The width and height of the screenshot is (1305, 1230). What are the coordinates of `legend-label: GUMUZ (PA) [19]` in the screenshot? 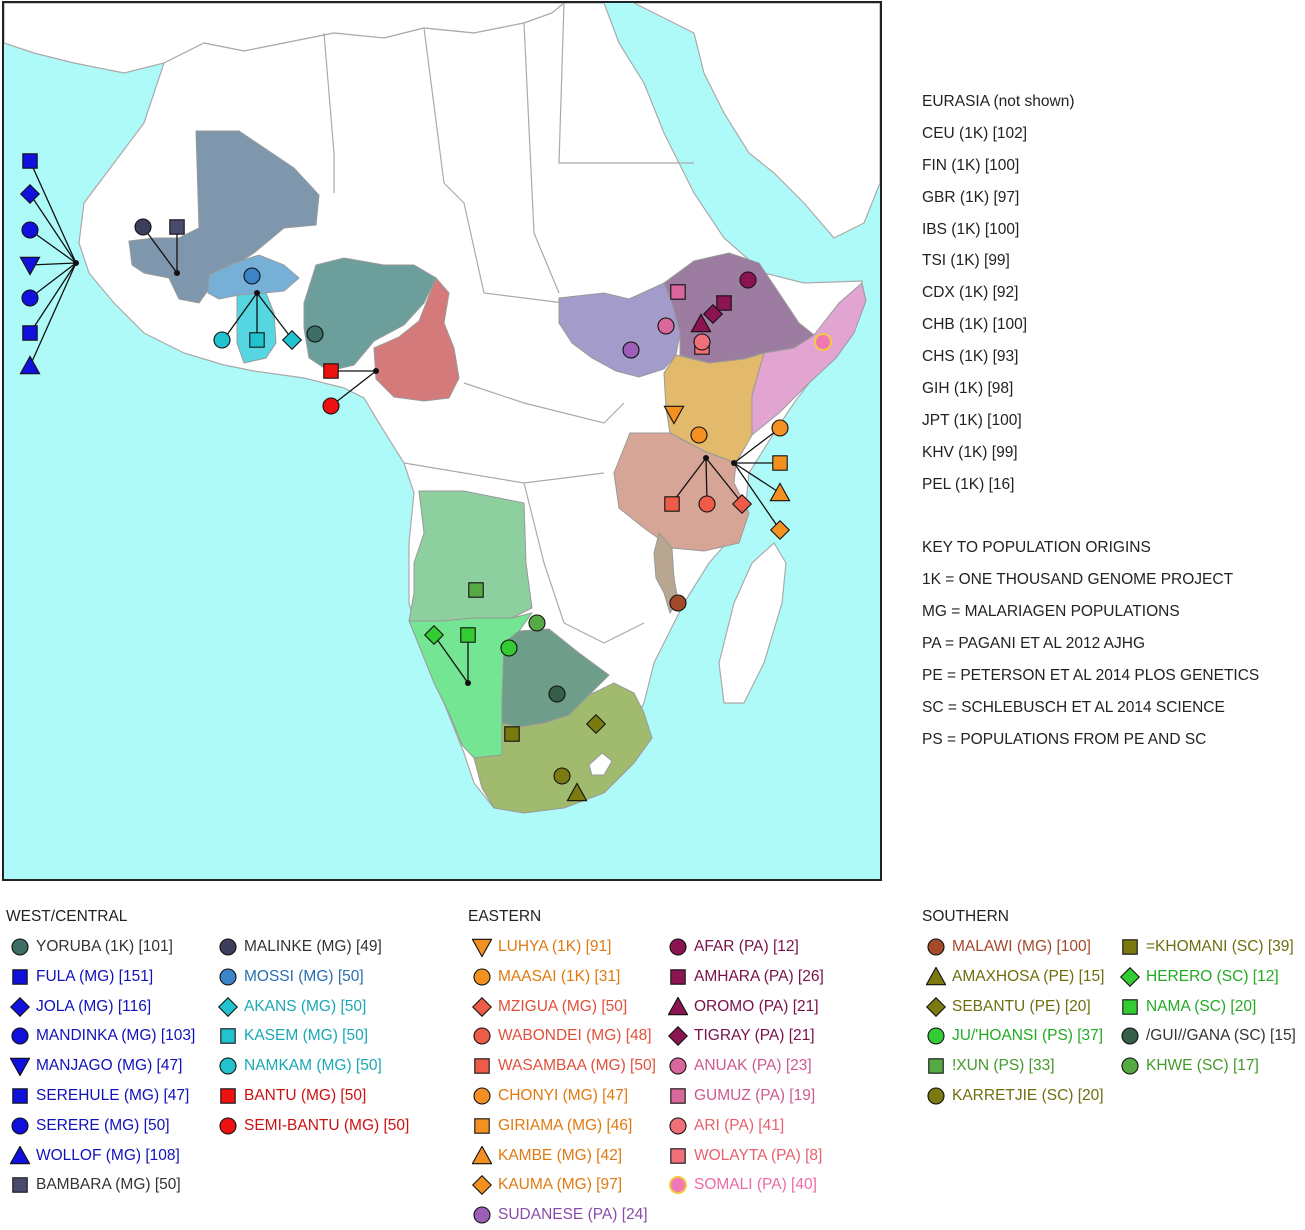 It's located at (755, 1095).